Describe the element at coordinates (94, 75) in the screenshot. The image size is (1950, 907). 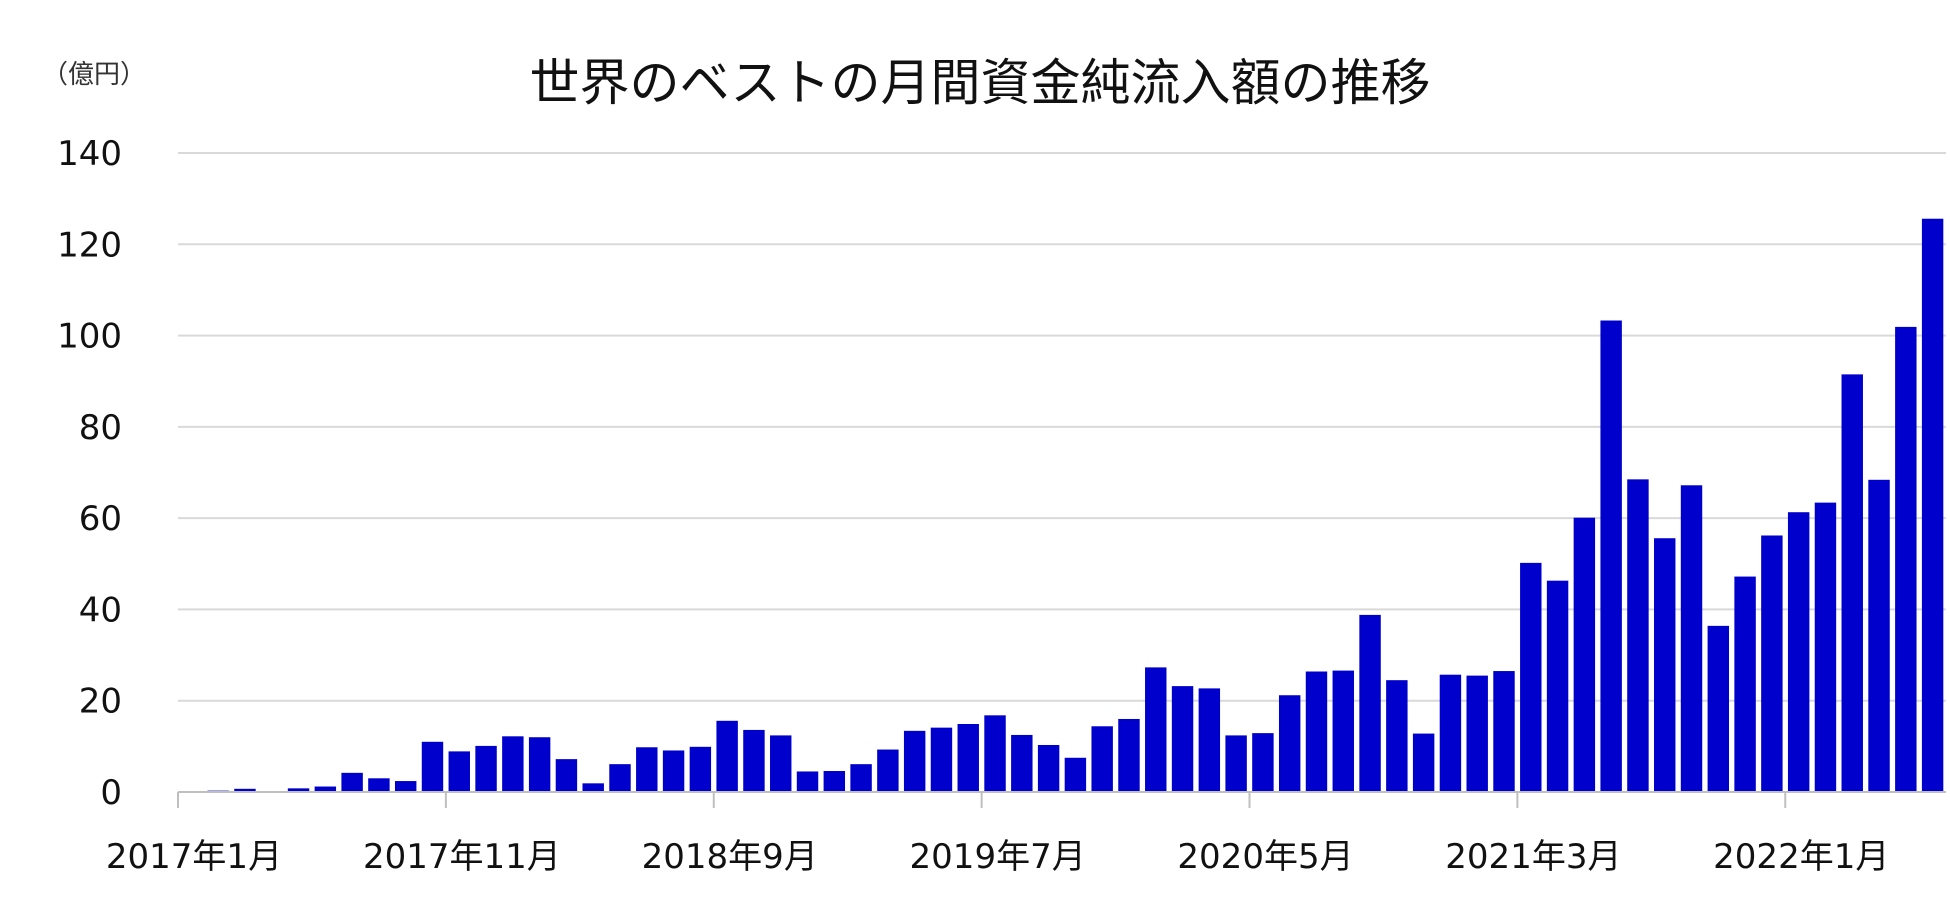
I see `unit-label: （億円）` at that location.